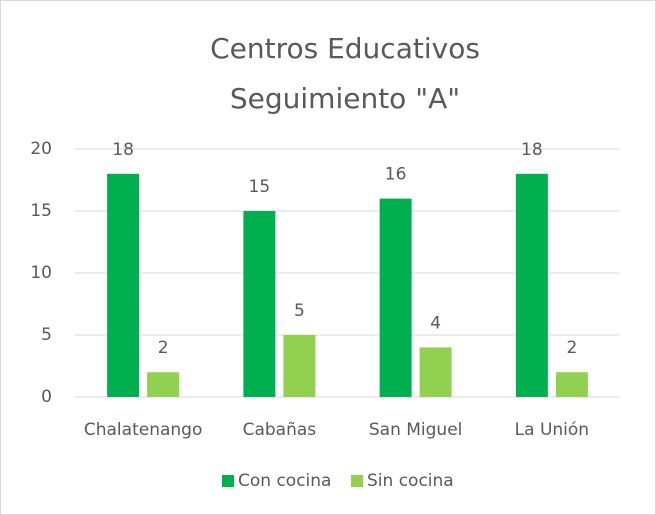 The height and width of the screenshot is (515, 656). Describe the element at coordinates (410, 481) in the screenshot. I see `legend-label: Sin cocina` at that location.